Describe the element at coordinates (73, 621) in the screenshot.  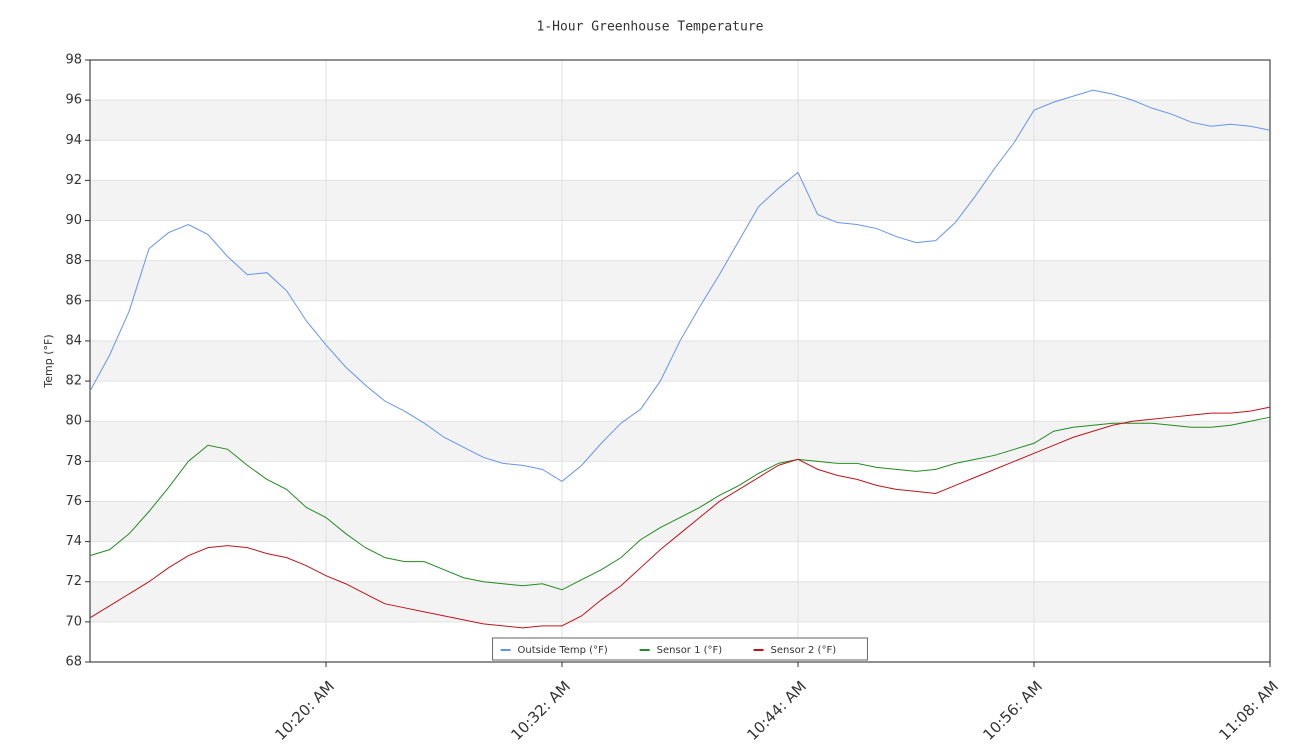
I see `y-tick-label: 70` at that location.